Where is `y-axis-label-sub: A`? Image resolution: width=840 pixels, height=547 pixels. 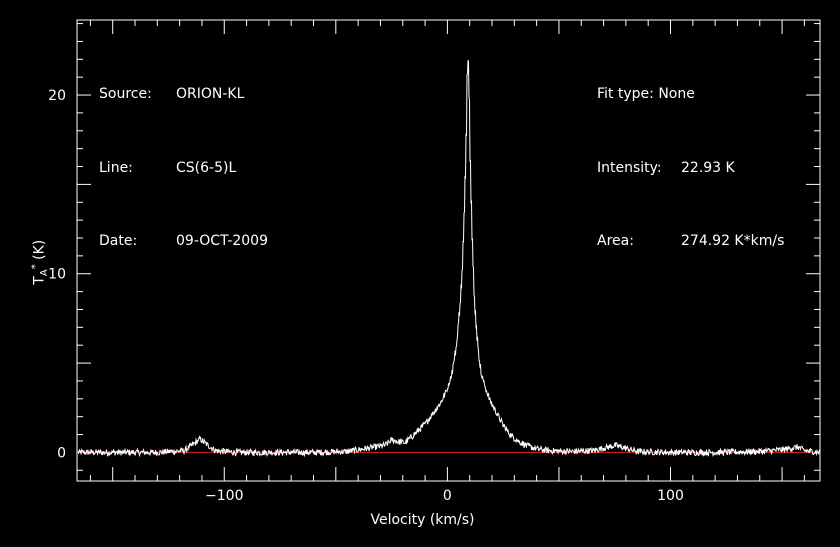 y-axis-label-sub: A is located at coordinates (45, 273).